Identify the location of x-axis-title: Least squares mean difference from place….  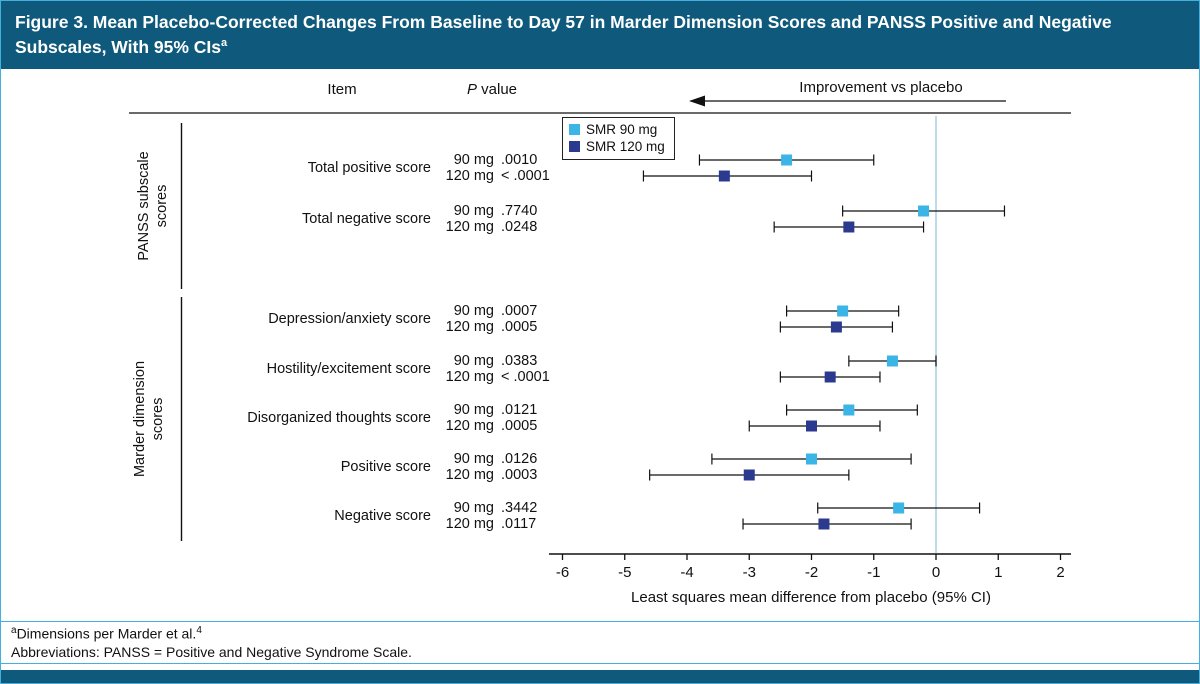
(811, 597).